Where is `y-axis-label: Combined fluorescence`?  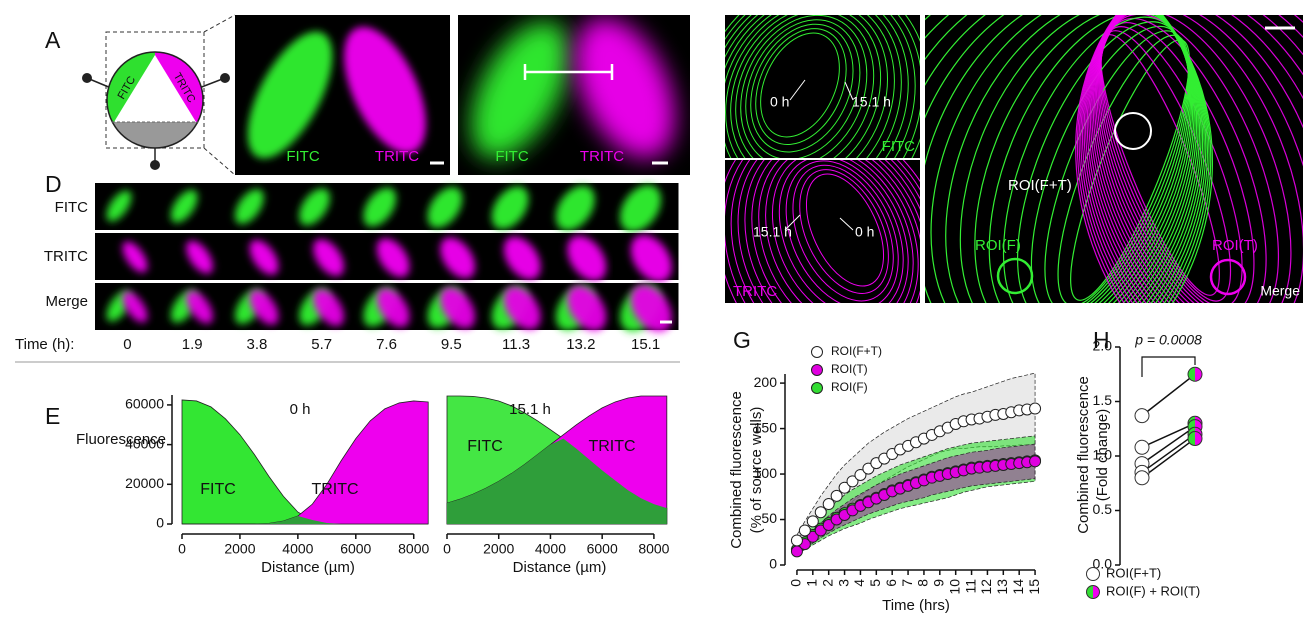 y-axis-label: Combined fluorescence is located at coordinates (736, 470).